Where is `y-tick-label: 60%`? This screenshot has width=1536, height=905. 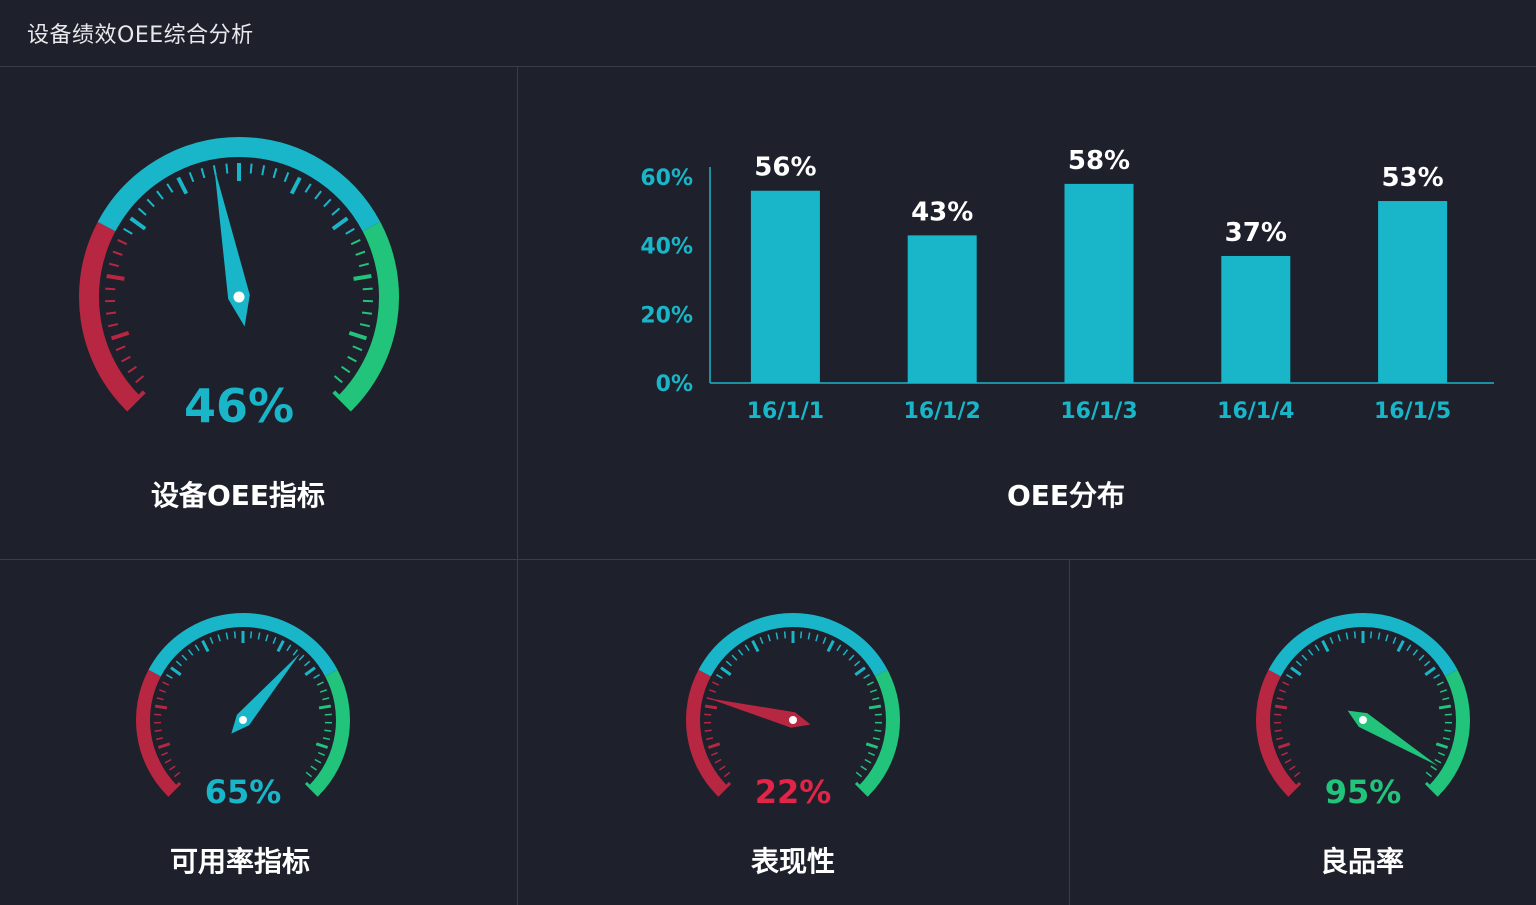
y-tick-label: 60% is located at coordinates (666, 178).